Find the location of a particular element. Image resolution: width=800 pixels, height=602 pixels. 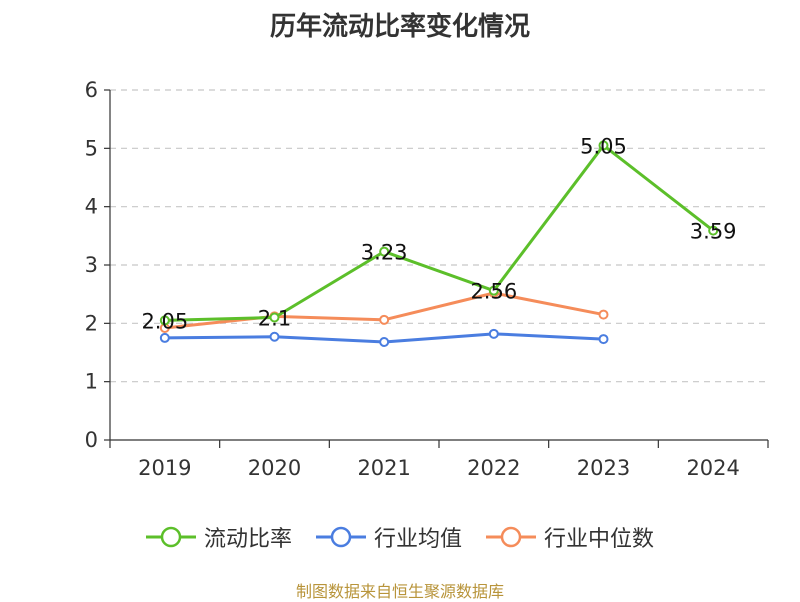

x-tick-label: 2020 is located at coordinates (274, 468).